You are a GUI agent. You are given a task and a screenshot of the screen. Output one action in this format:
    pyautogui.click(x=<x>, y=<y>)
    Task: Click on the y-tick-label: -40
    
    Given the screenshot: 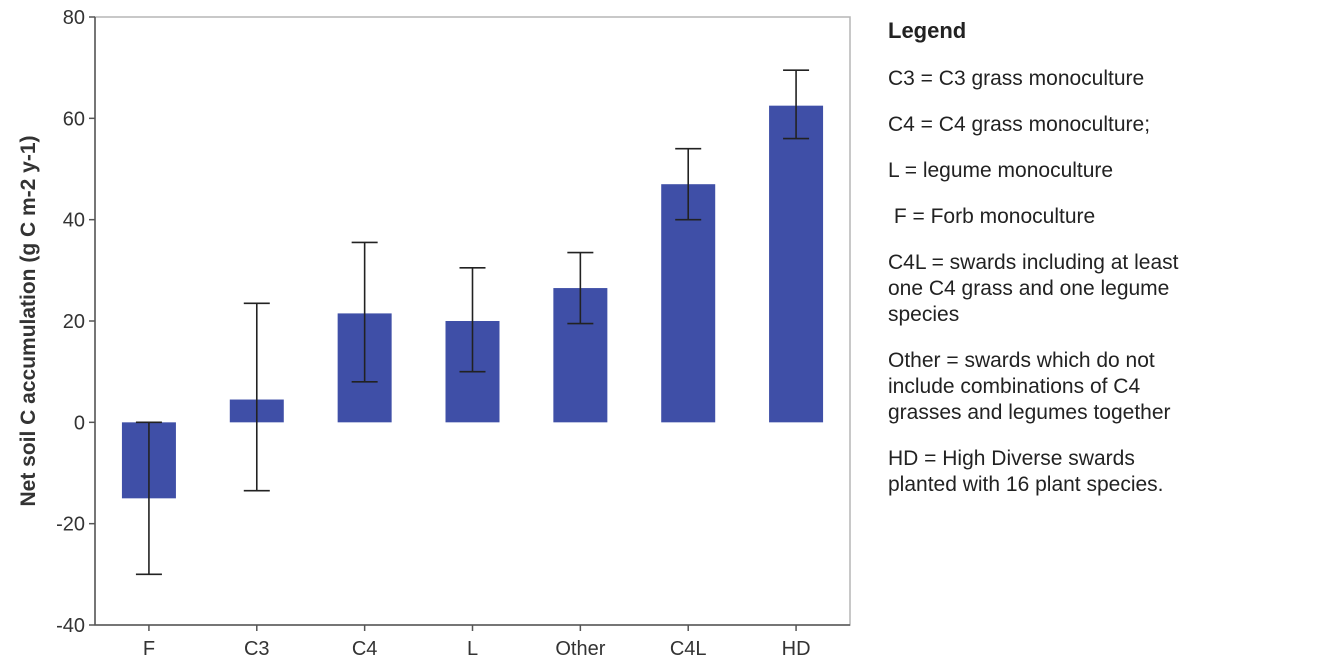 What is the action you would take?
    pyautogui.click(x=70, y=626)
    